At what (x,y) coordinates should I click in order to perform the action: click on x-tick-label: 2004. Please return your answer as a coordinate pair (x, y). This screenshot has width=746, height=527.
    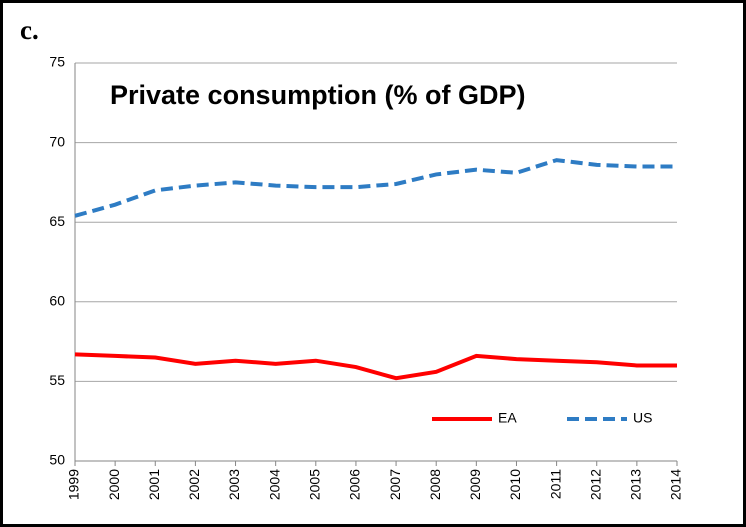
    Looking at the image, I should click on (274, 484).